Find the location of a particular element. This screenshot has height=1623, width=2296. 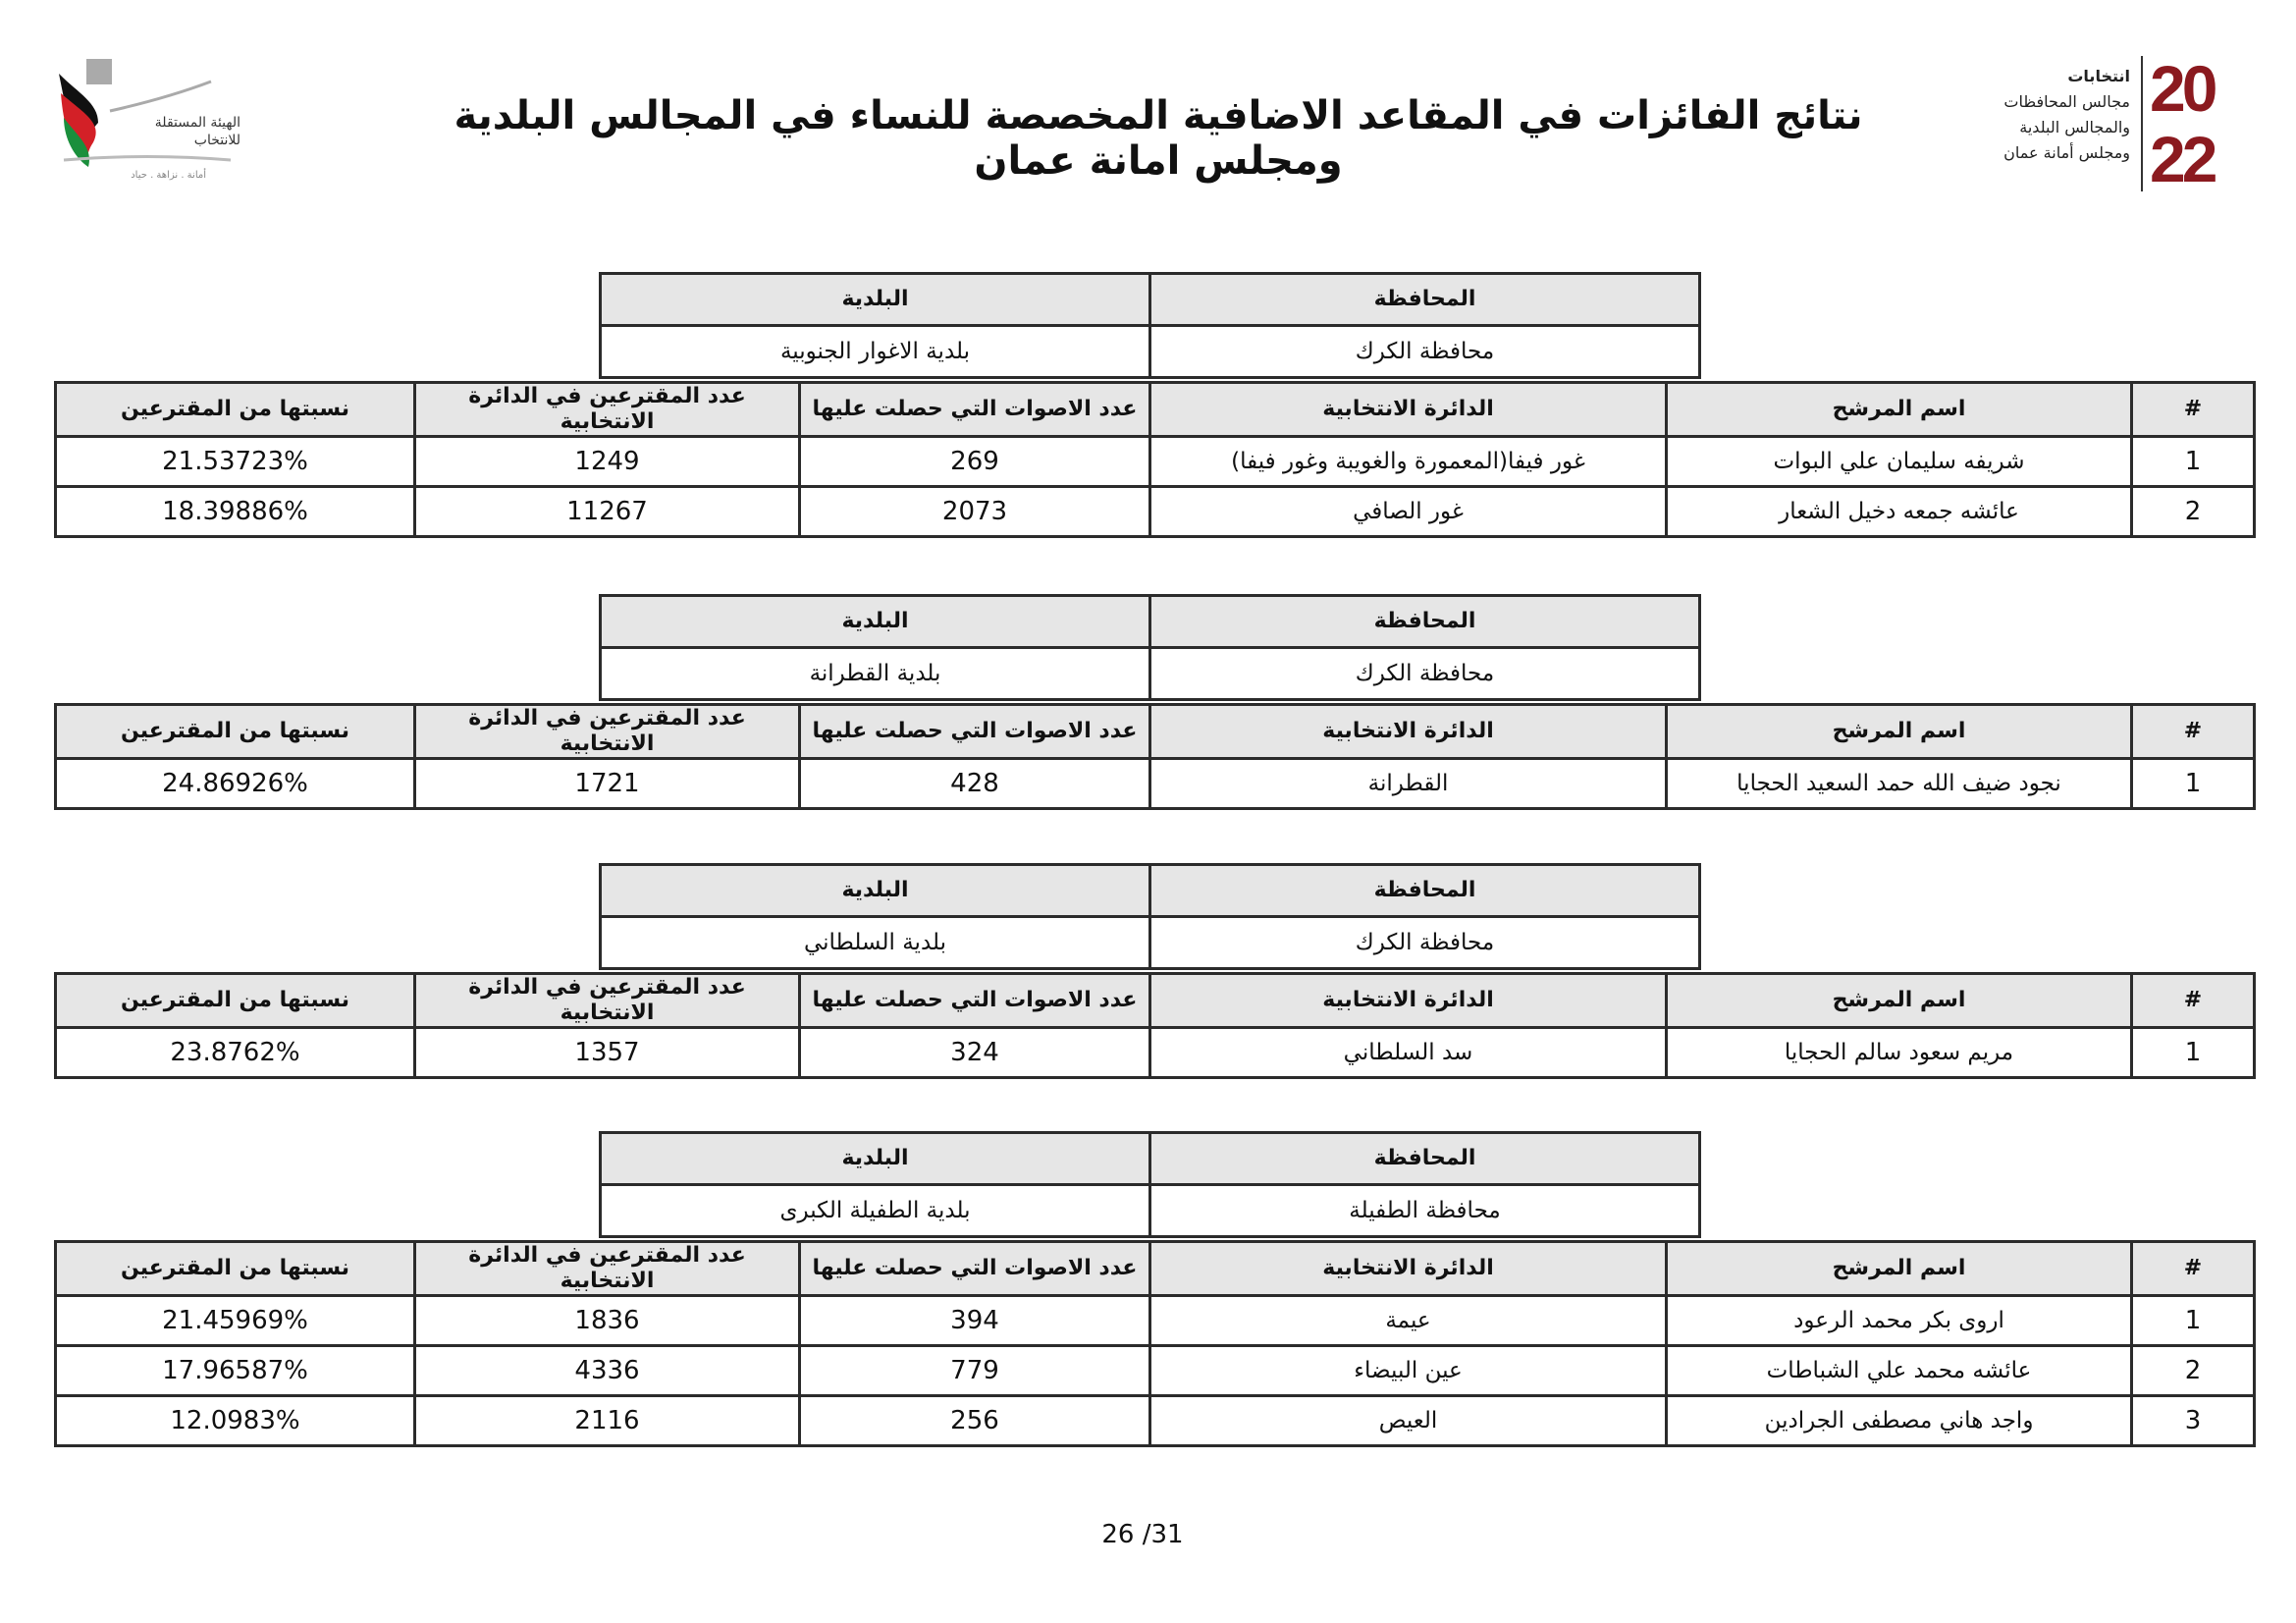

ratio-cell: 17.96587% is located at coordinates (235, 1370).